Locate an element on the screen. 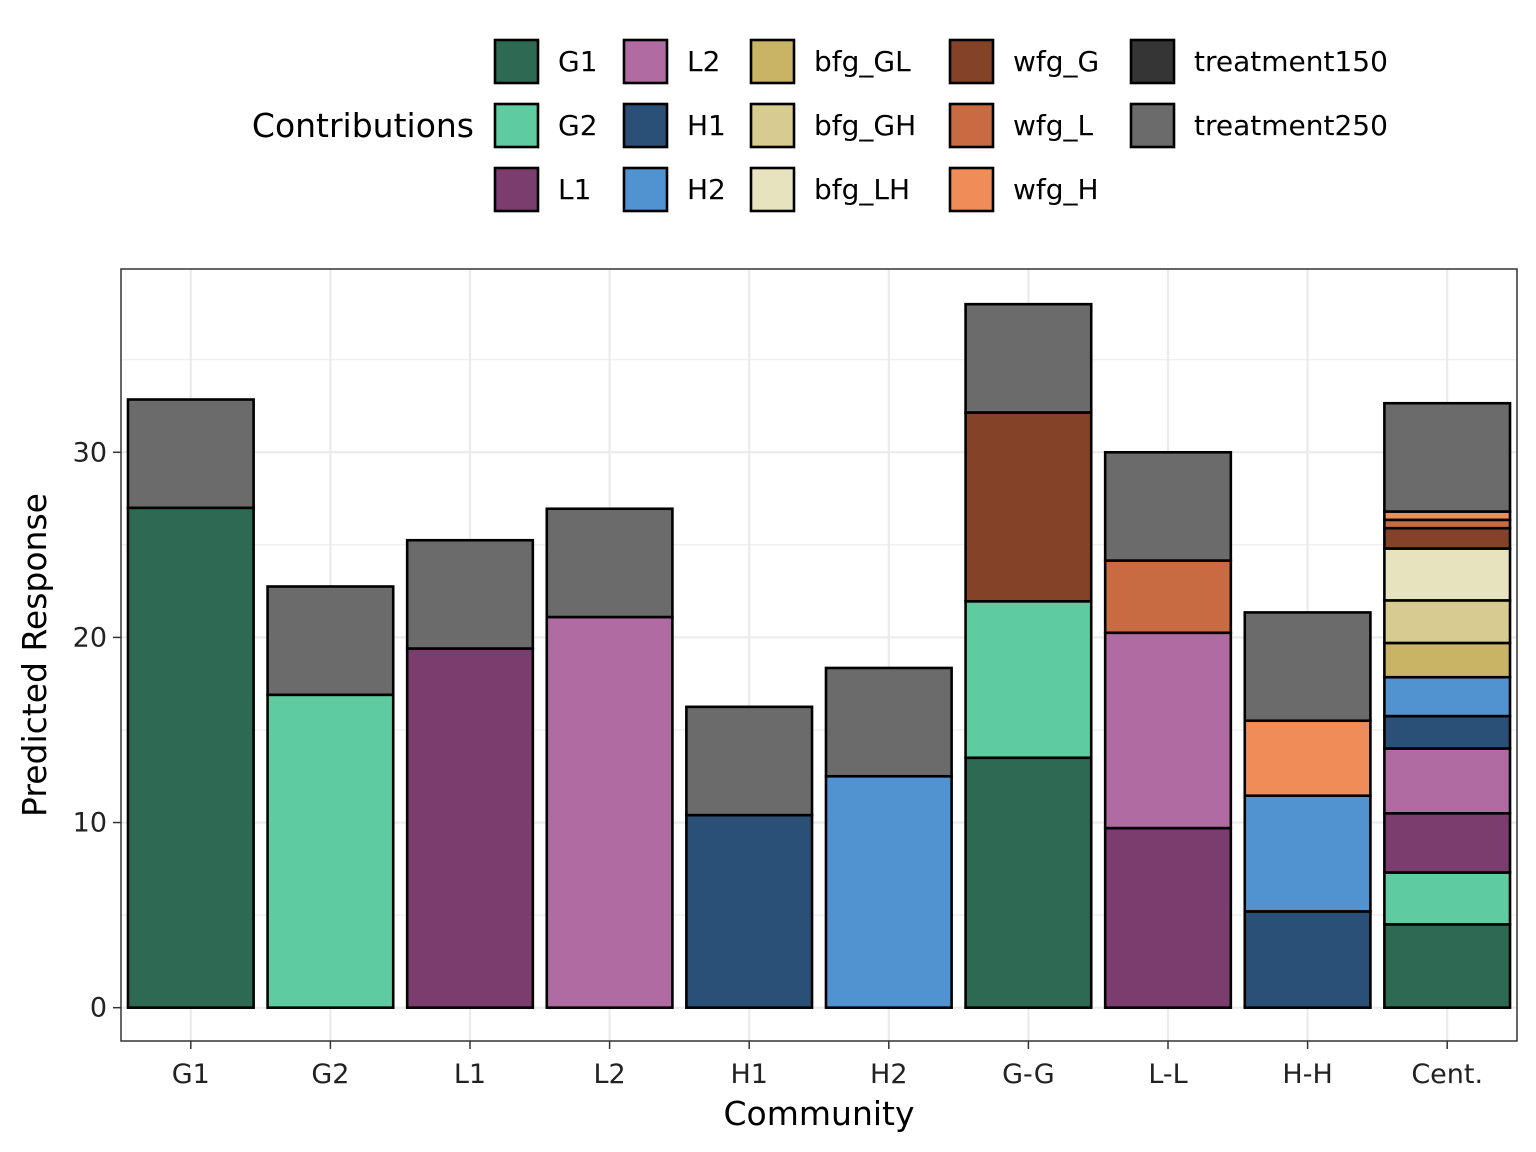 The image size is (1536, 1152). y-tick-label: 30 is located at coordinates (90, 452).